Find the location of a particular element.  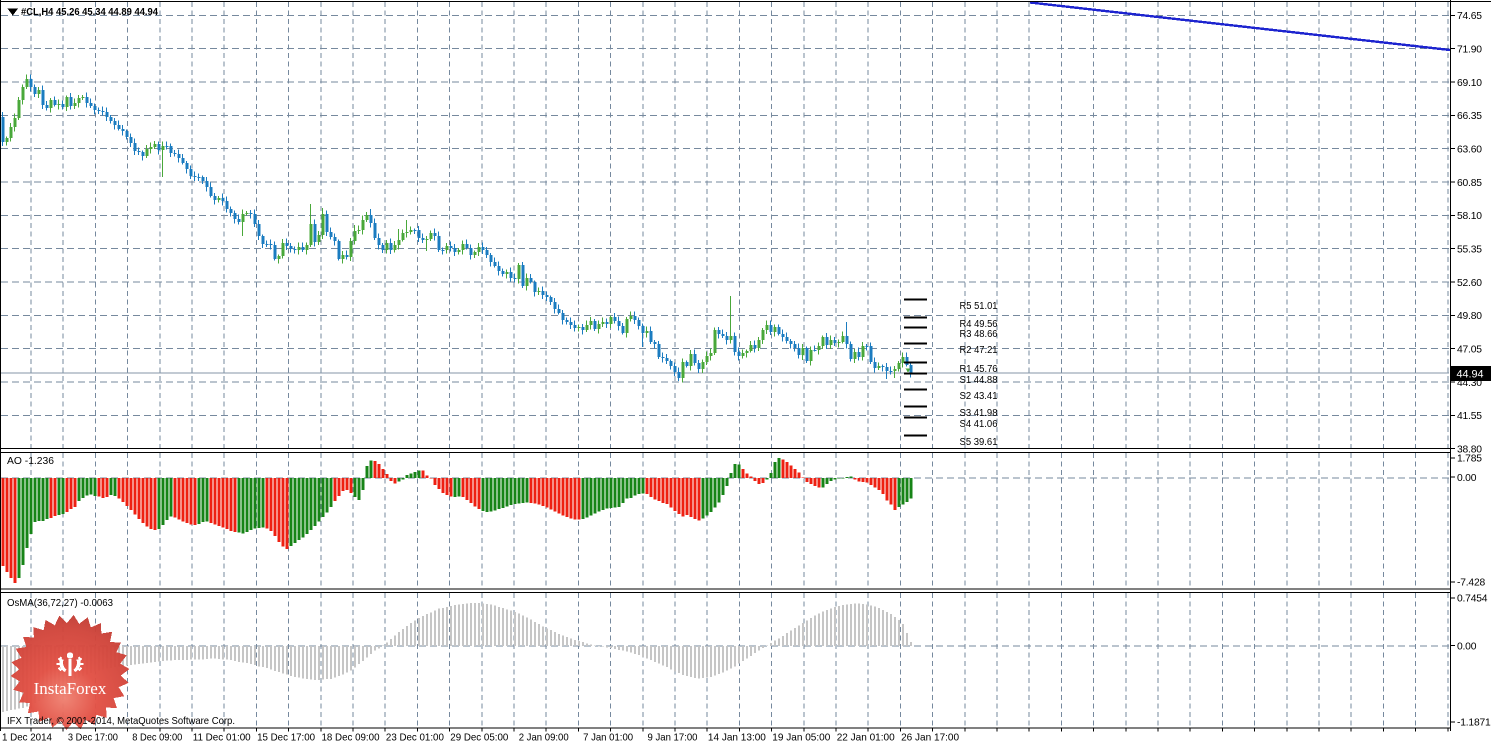

svg-text: OsMA(36,72,27) -0.0063 is located at coordinates (60, 603).